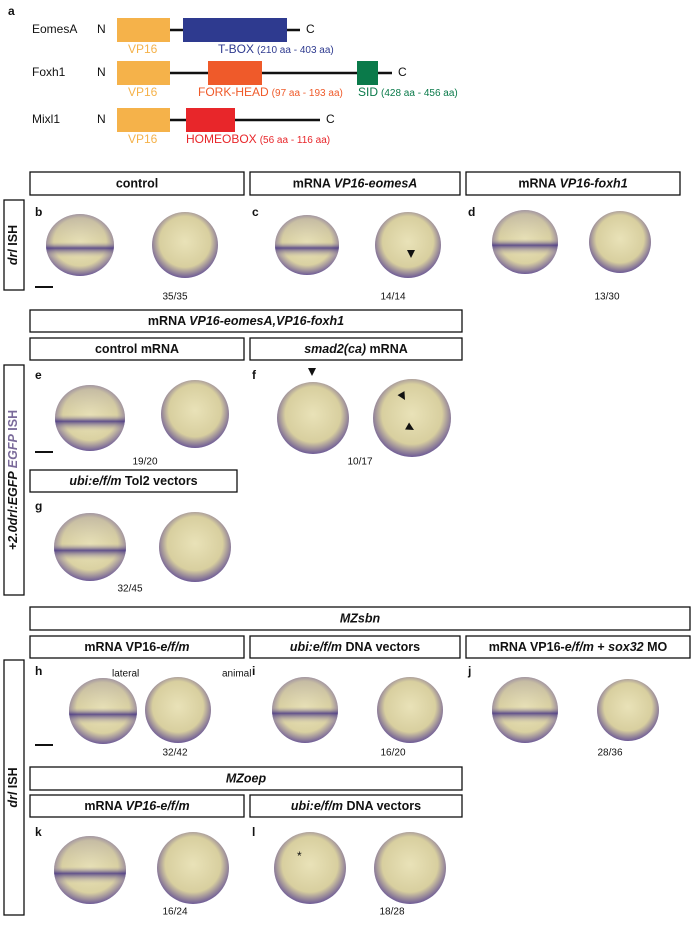 The height and width of the screenshot is (929, 695). Describe the element at coordinates (609, 753) in the screenshot. I see `count: 28/36` at that location.